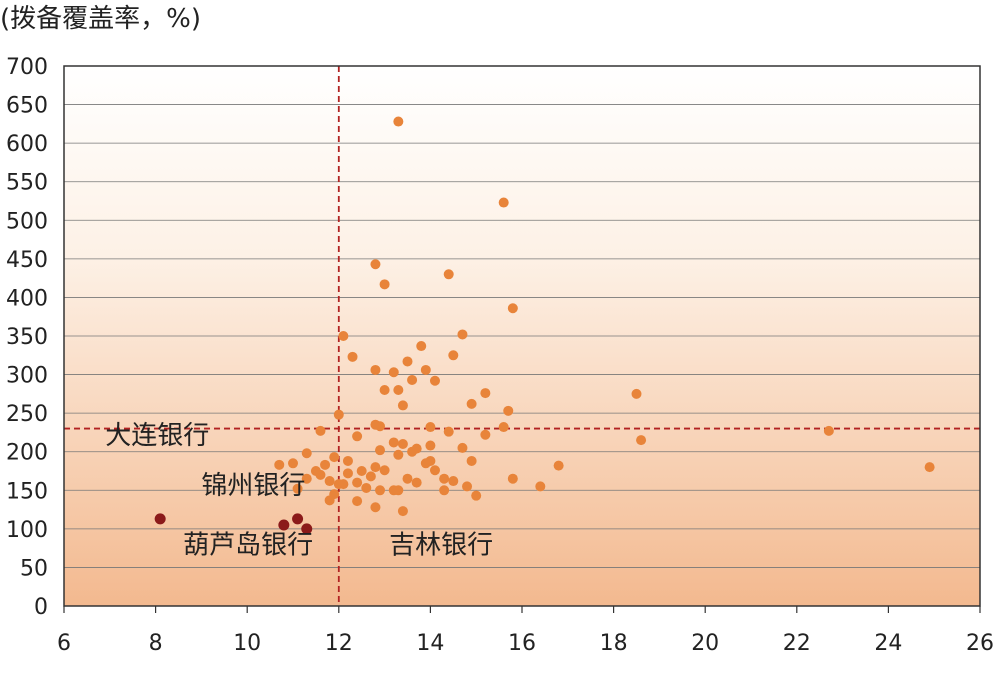 This screenshot has width=995, height=674. Describe the element at coordinates (339, 643) in the screenshot. I see `x-tick-label: 12` at that location.